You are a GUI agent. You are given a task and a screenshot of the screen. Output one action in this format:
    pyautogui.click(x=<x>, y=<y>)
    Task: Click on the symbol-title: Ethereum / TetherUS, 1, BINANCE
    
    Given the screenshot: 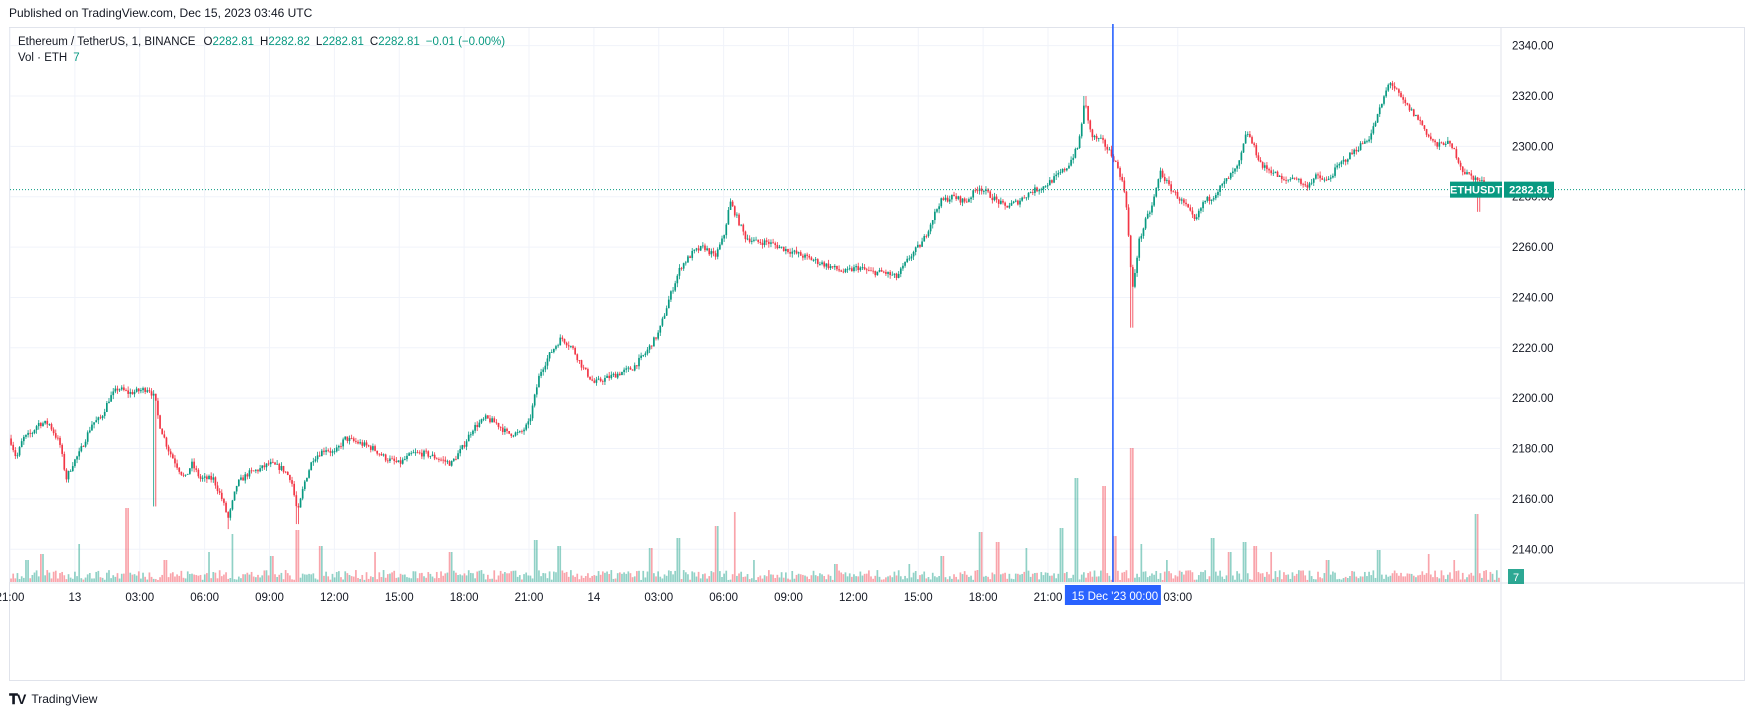 What is the action you would take?
    pyautogui.click(x=107, y=42)
    